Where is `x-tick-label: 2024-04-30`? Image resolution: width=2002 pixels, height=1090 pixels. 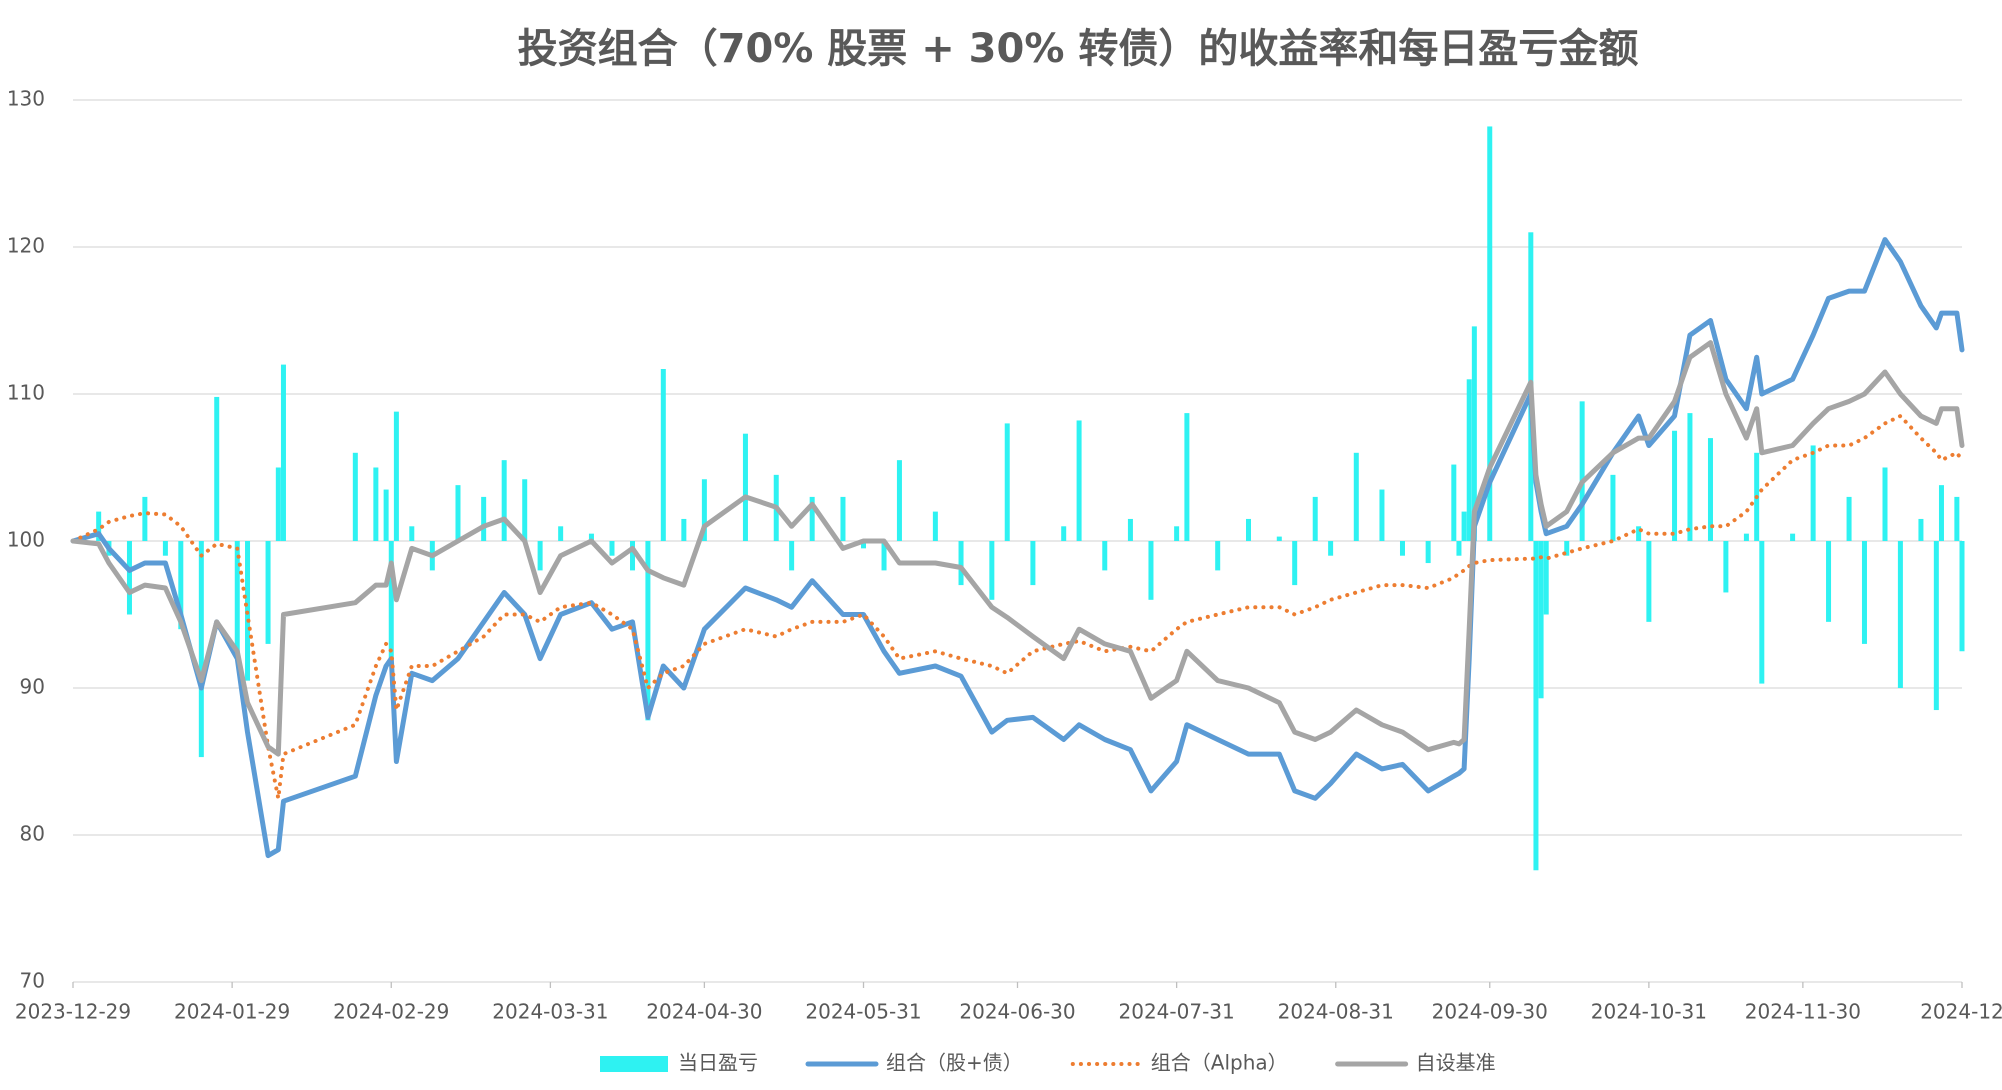 x-tick-label: 2024-04-30 is located at coordinates (704, 1012).